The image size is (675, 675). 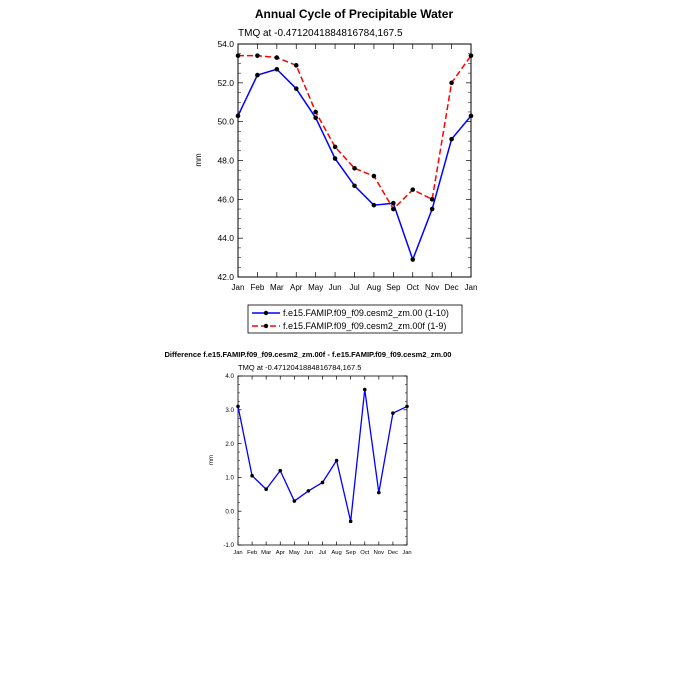 What do you see at coordinates (225, 44) in the screenshot?
I see `y-tick-label: 54.0` at bounding box center [225, 44].